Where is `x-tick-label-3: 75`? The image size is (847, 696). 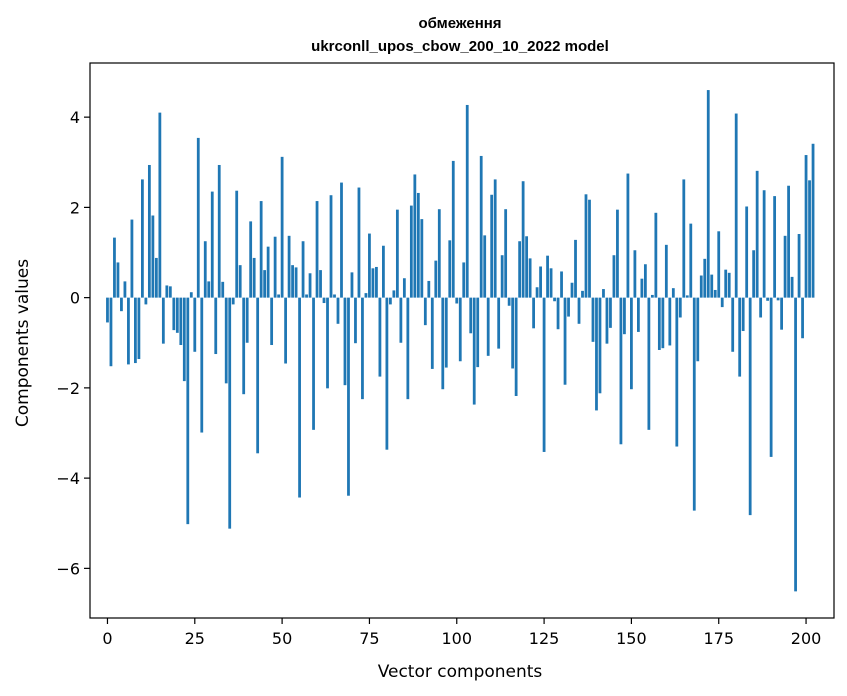 x-tick-label-3: 75 is located at coordinates (369, 638).